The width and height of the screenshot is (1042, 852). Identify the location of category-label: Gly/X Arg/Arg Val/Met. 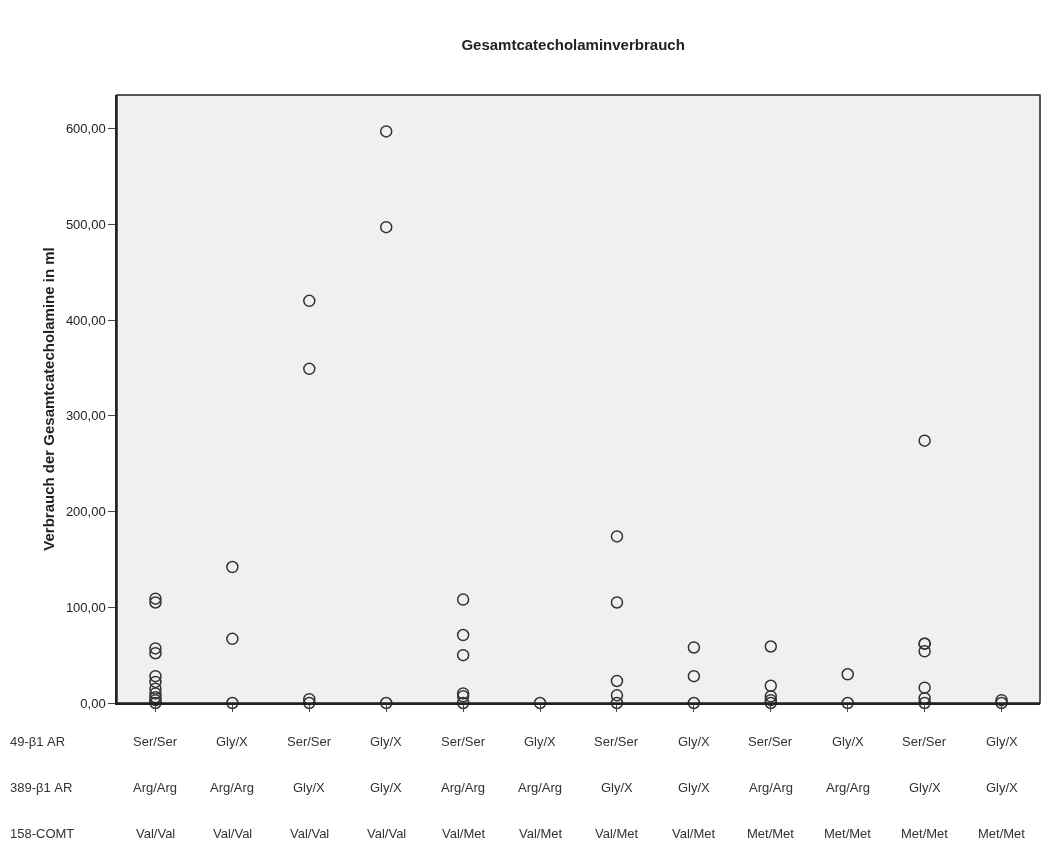
(540, 787).